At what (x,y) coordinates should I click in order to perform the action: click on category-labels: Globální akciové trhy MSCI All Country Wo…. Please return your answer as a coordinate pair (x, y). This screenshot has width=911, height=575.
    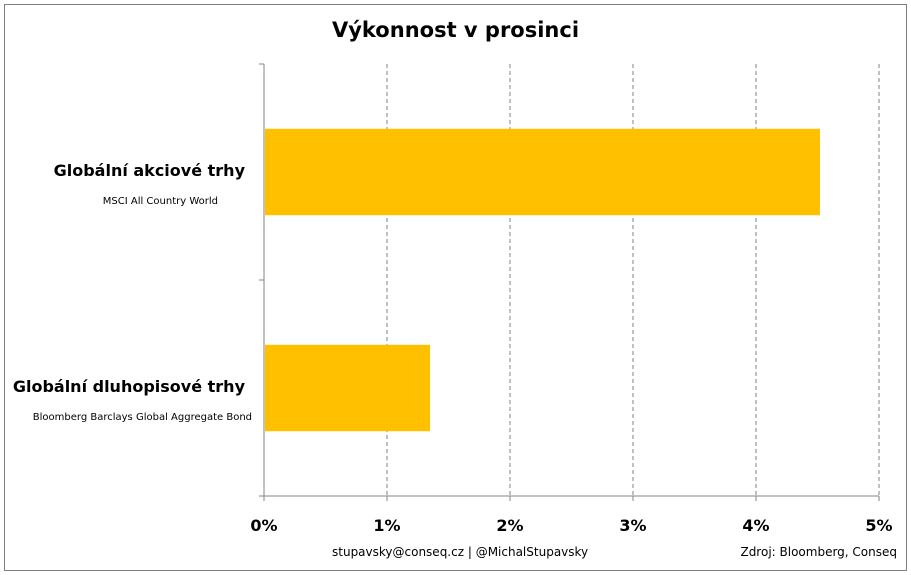
    Looking at the image, I should click on (132, 292).